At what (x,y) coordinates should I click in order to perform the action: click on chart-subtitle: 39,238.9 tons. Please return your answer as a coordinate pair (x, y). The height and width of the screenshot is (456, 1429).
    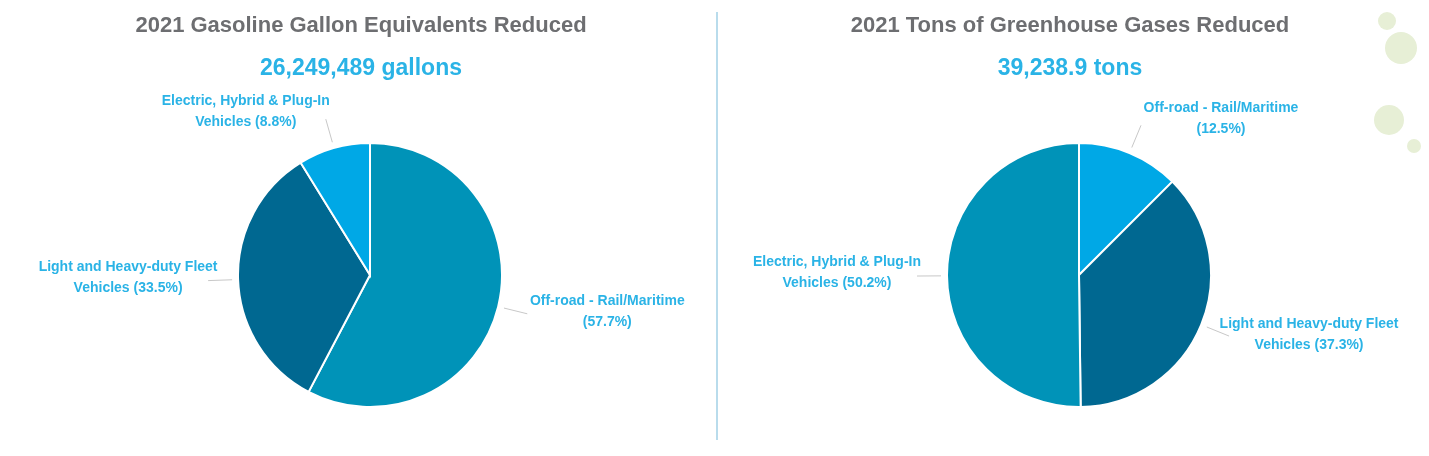
    Looking at the image, I should click on (1070, 67).